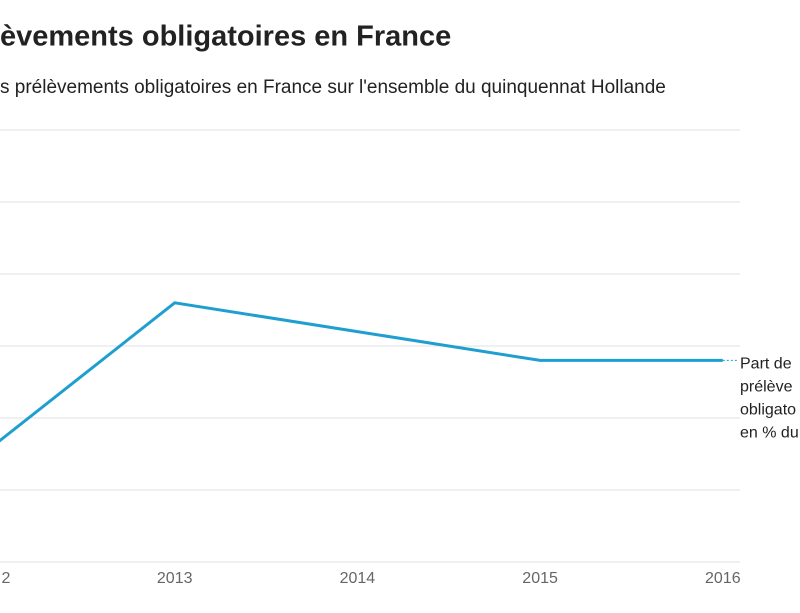 This screenshot has width=800, height=613. Describe the element at coordinates (766, 387) in the screenshot. I see `series-label: prélève` at that location.